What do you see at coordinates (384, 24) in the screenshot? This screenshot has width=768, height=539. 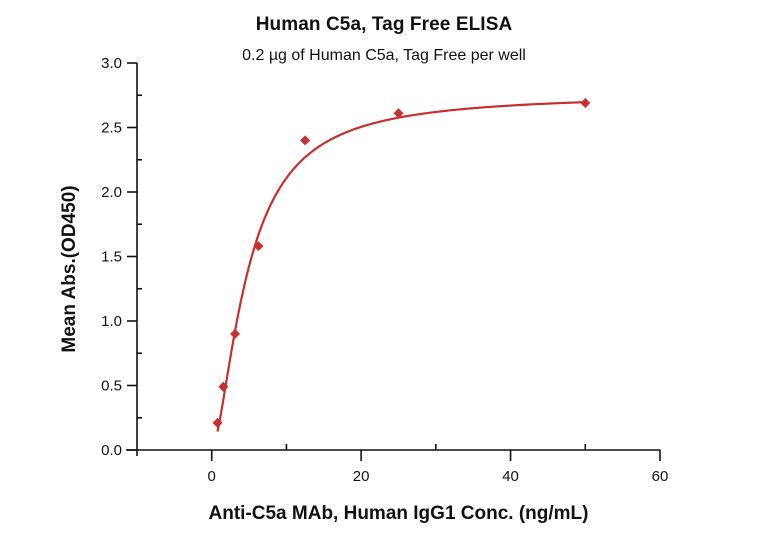 I see `chart-title: Human C5a, Tag Free ELISA` at bounding box center [384, 24].